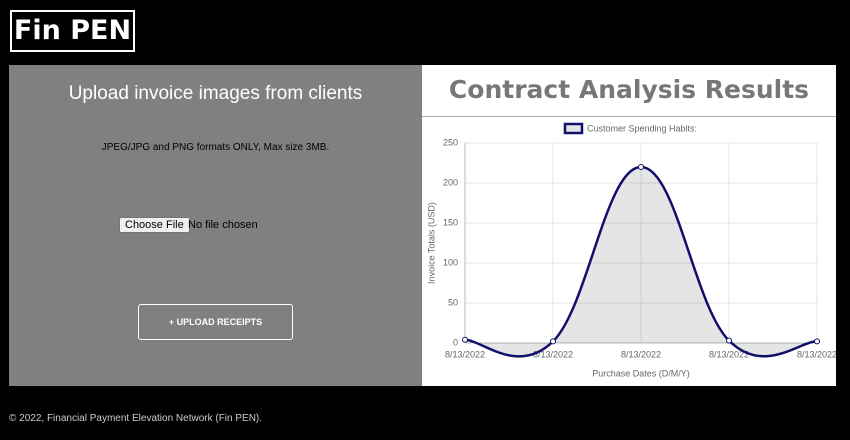 The width and height of the screenshot is (850, 440). Describe the element at coordinates (215, 93) in the screenshot. I see `upload-title: Upload invoice images from clients` at that location.